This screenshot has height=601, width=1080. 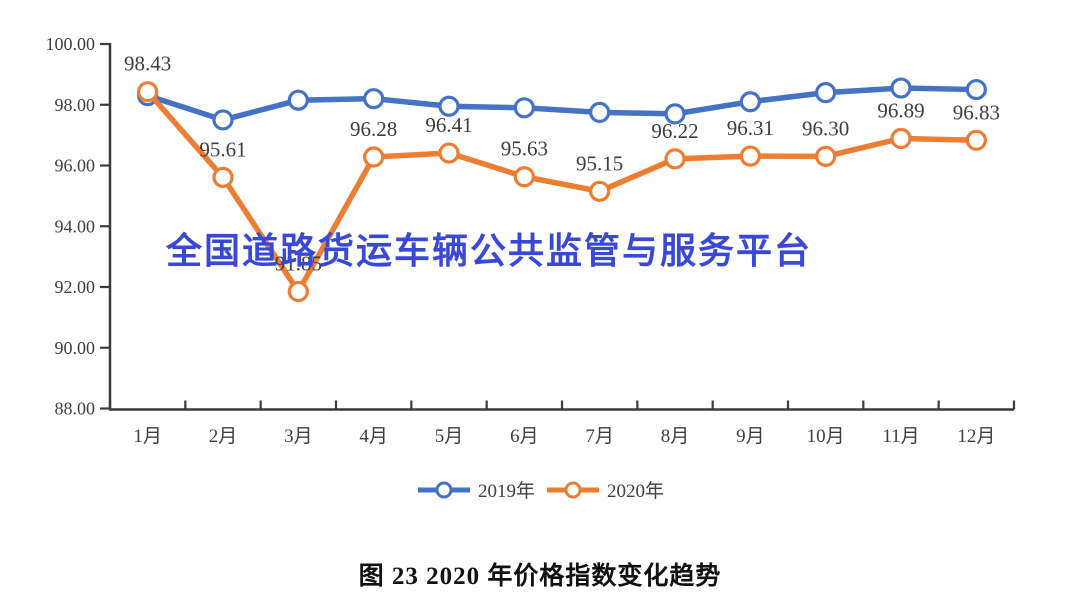 I want to click on y-axis-tick-label: 96.00, so click(x=75, y=166).